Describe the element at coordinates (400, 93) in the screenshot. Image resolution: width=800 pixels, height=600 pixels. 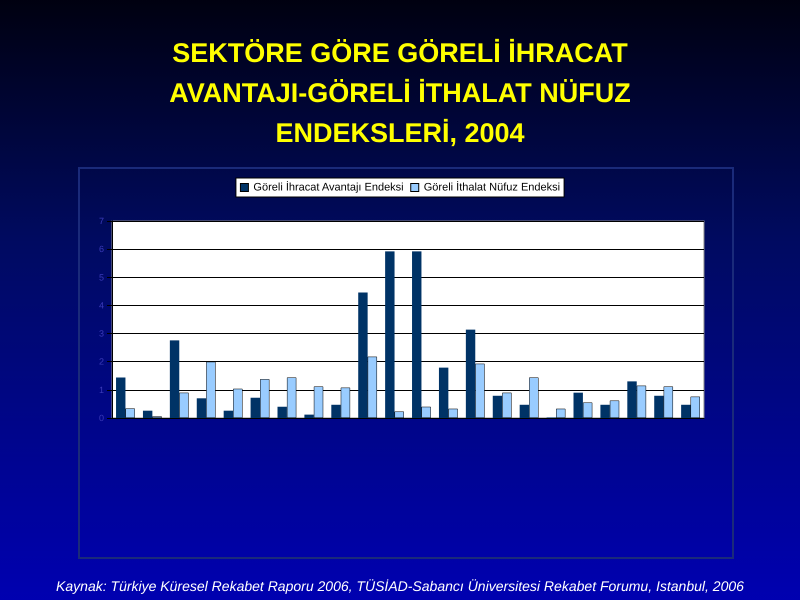
I see `chart-title: SEKTÖRE GÖRE GÖRELİ İHRACAT AVANTAJI-GÖRELİ İTHALAT NÜFUZ ENDEKSLERİ, 2004` at that location.